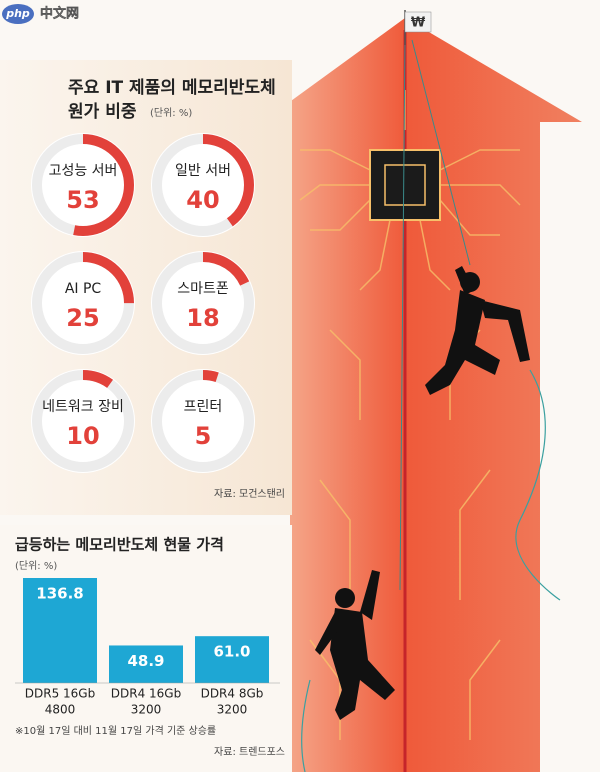  Describe the element at coordinates (115, 730) in the screenshot. I see `note: ※10월 17일 대비 11월 17일 가격 기준 상승률` at that location.